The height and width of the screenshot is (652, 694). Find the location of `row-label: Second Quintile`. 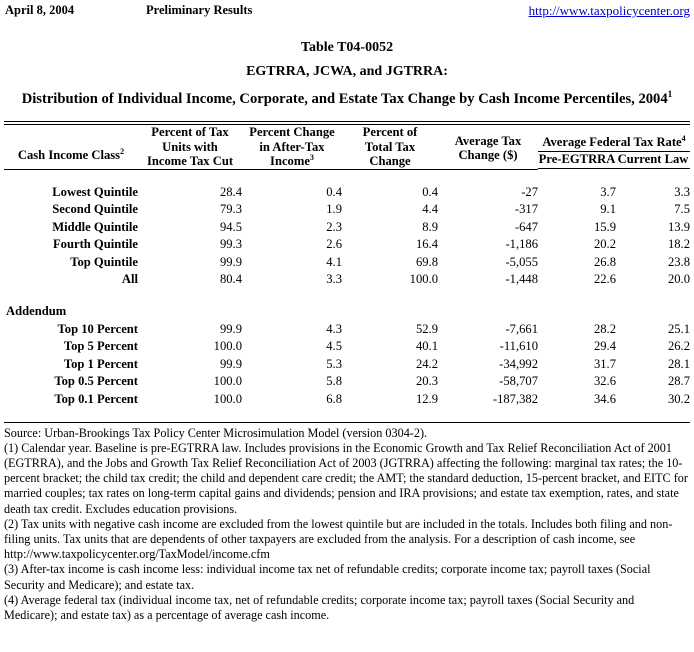

row-label: Second Quintile is located at coordinates (95, 209).